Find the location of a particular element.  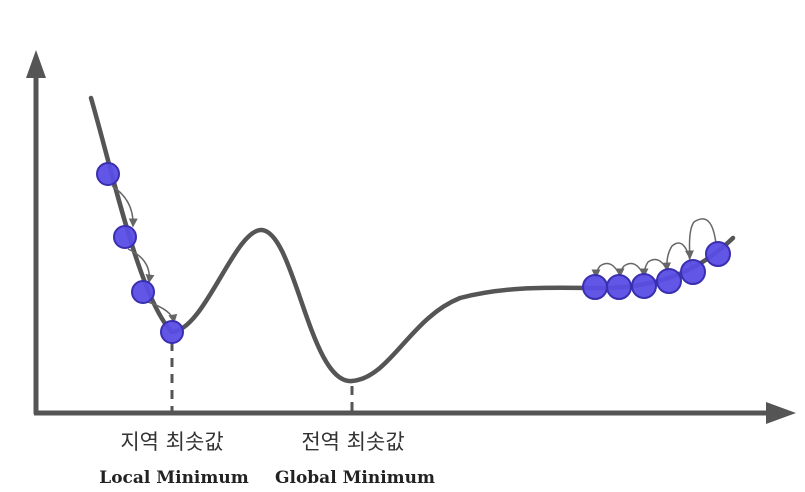

global-minimum-label-ko: 전역 최솟값 is located at coordinates (353, 442).